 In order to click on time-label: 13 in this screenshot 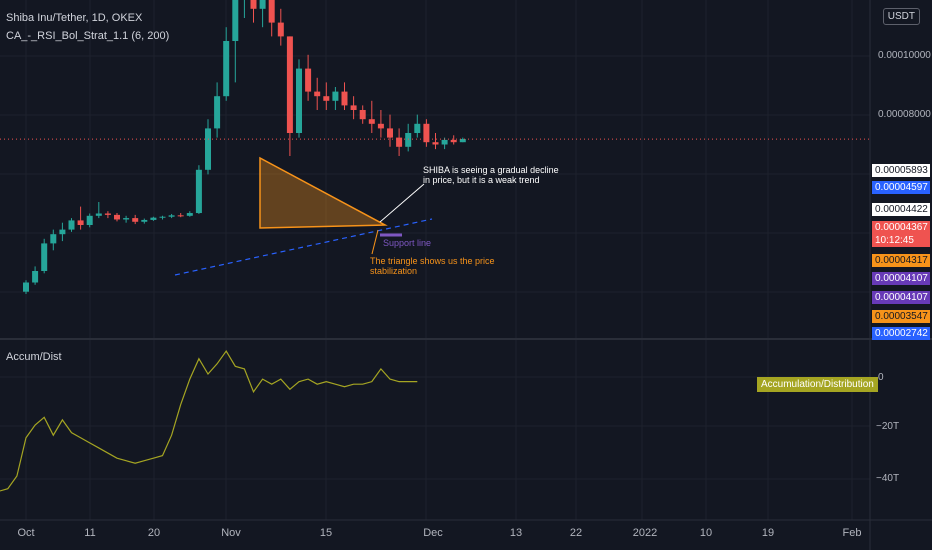, I will do `click(516, 533)`.